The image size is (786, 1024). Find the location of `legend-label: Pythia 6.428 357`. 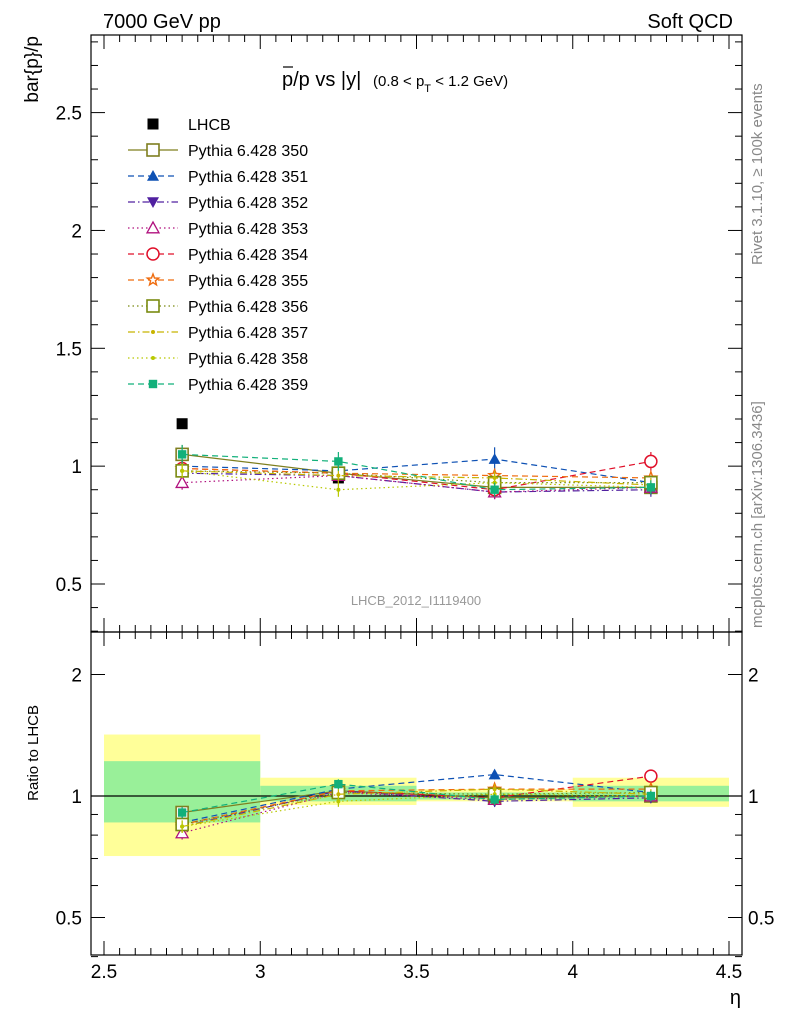

legend-label: Pythia 6.428 357 is located at coordinates (248, 333).